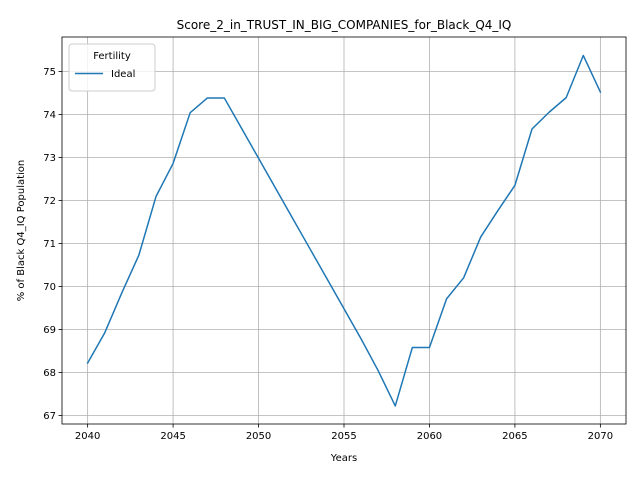 This screenshot has width=640, height=480. What do you see at coordinates (514, 436) in the screenshot?
I see `x-tick-label: 2065` at bounding box center [514, 436].